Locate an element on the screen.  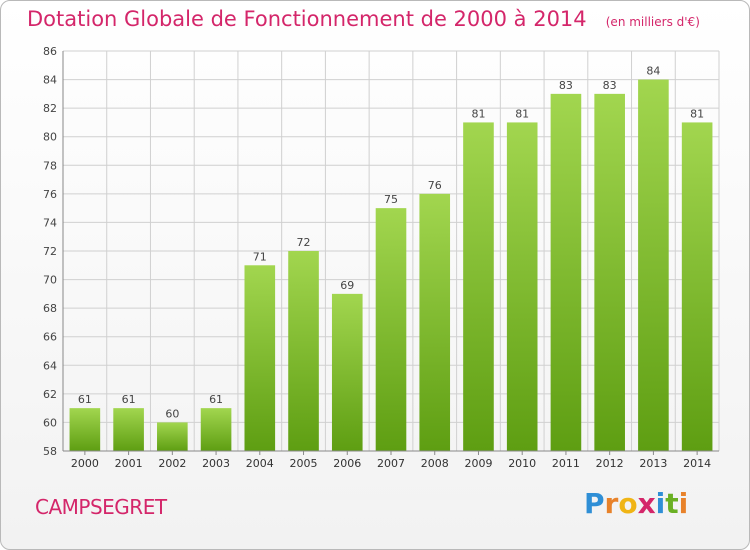
y-tick-label: 60 is located at coordinates (50, 422).